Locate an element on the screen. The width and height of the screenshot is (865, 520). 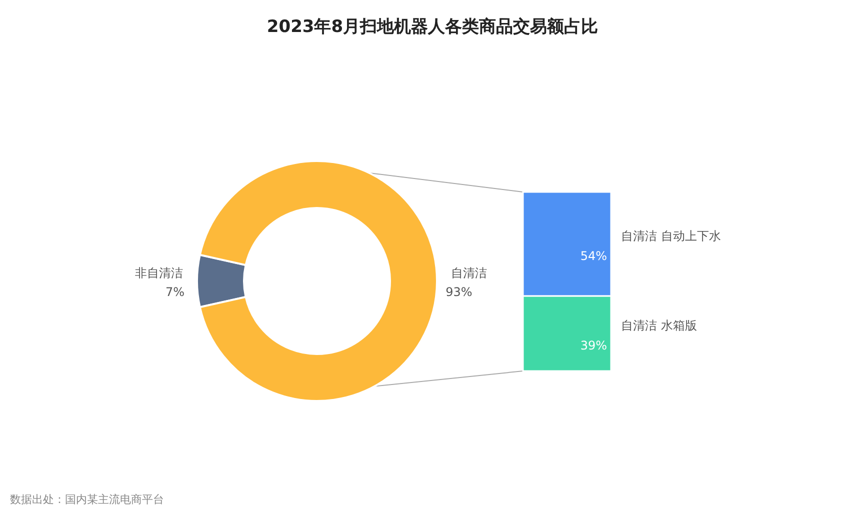
series-label: 自清洁 自动上下水 is located at coordinates (671, 235).